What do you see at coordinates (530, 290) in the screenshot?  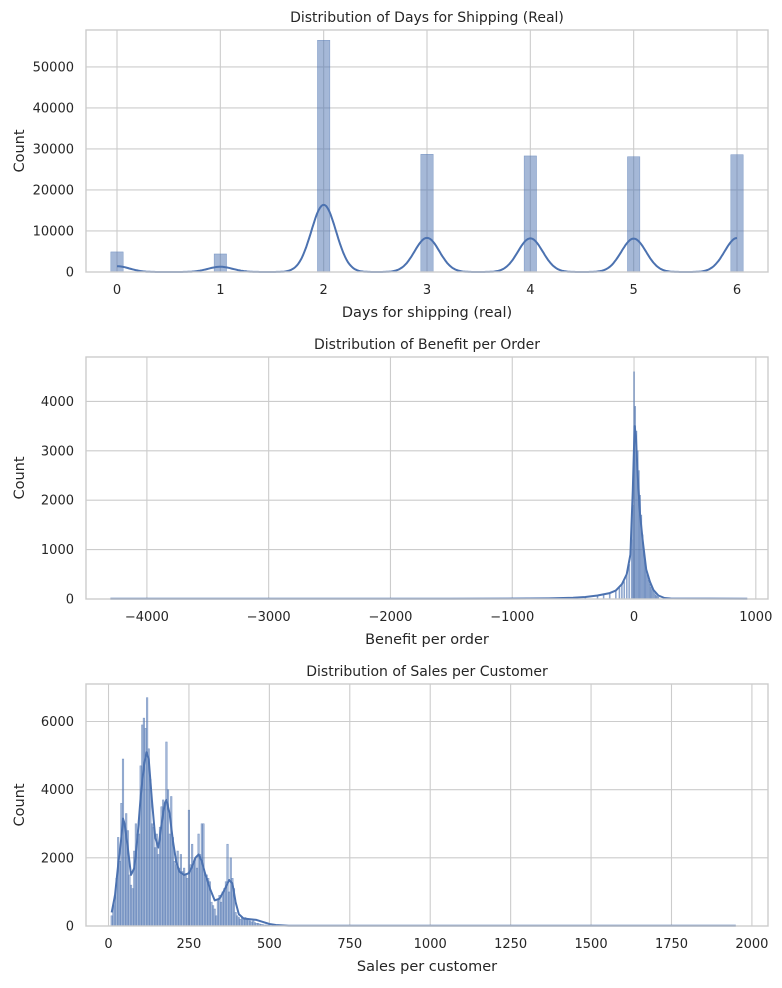 I see `x-tick-label: 4` at bounding box center [530, 290].